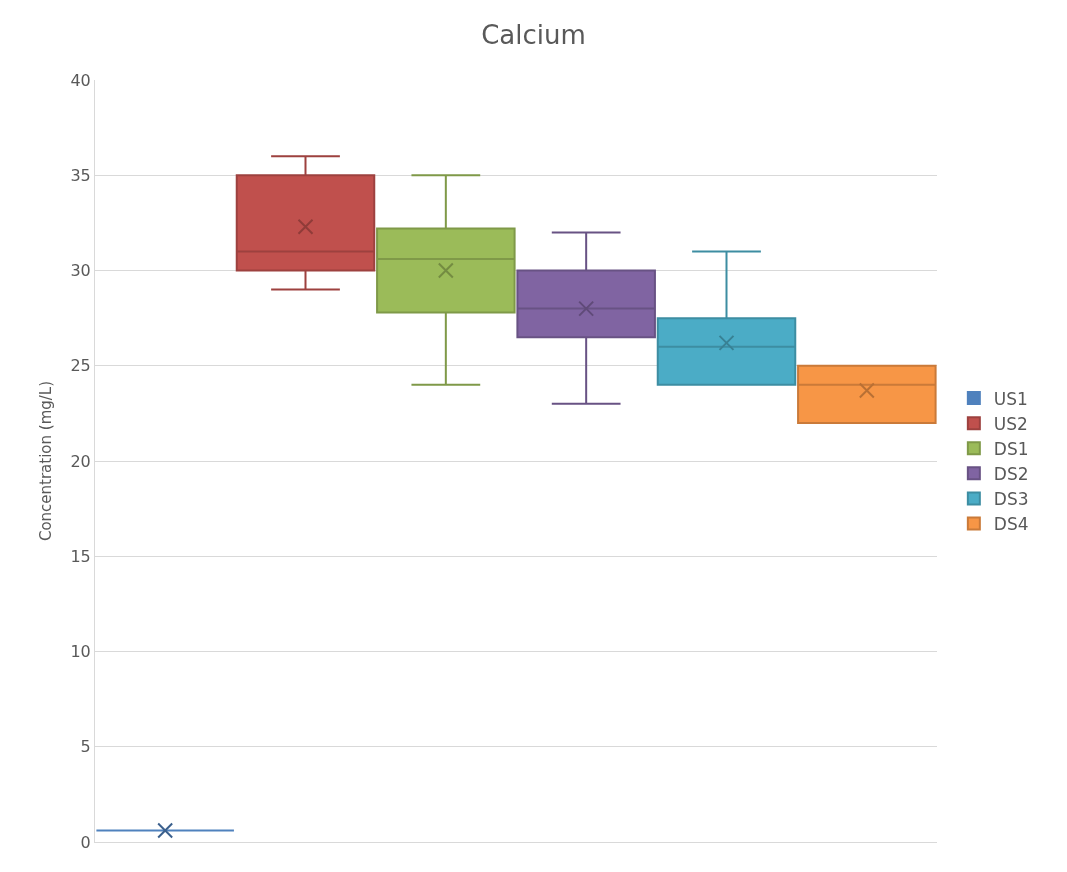 This screenshot has height=872, width=1067. What do you see at coordinates (80, 652) in the screenshot?
I see `y-tick-label: 10` at bounding box center [80, 652].